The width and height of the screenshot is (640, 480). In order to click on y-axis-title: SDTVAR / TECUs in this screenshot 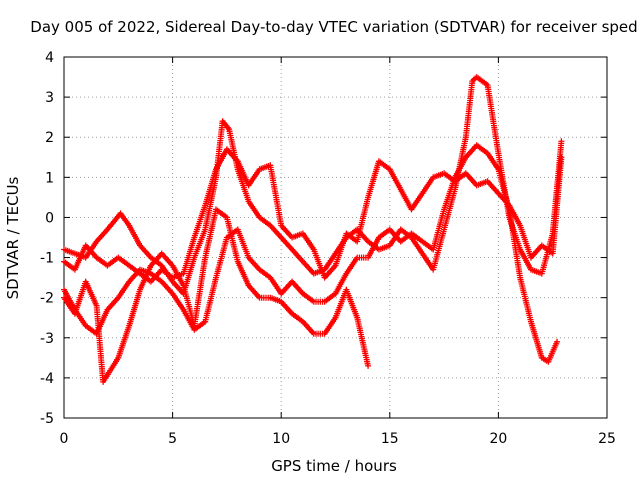, I will do `click(13, 237)`.